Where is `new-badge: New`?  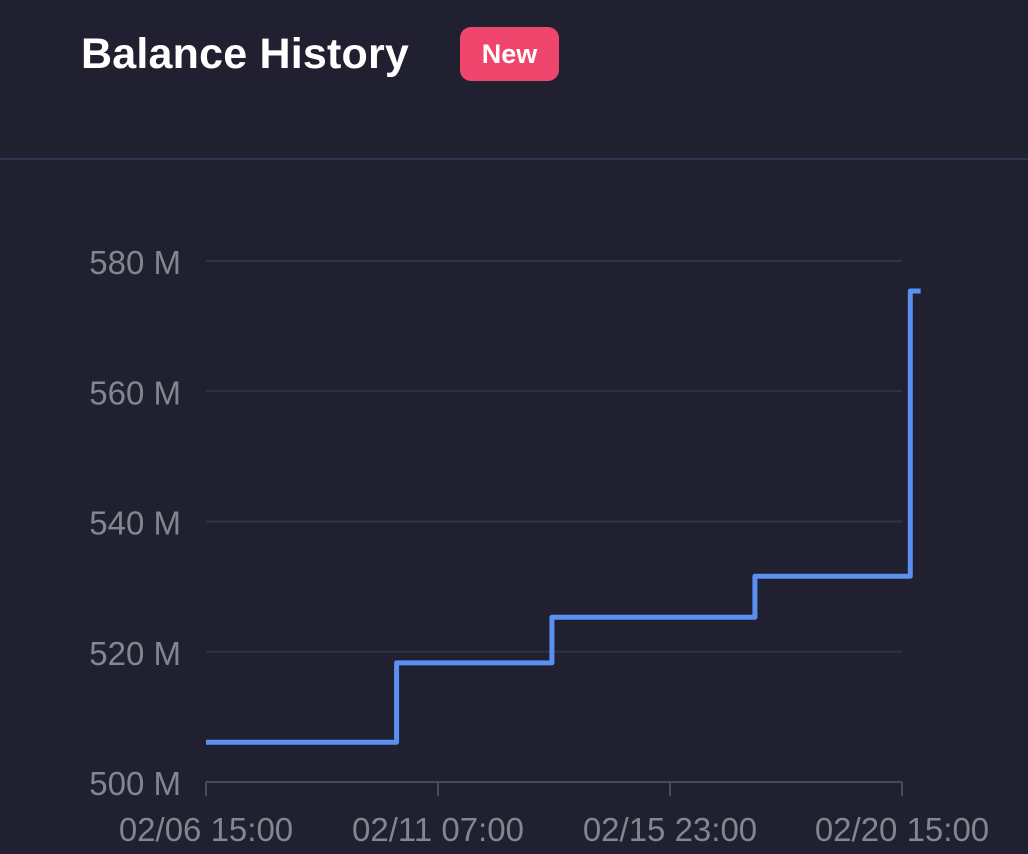
new-badge: New is located at coordinates (509, 54).